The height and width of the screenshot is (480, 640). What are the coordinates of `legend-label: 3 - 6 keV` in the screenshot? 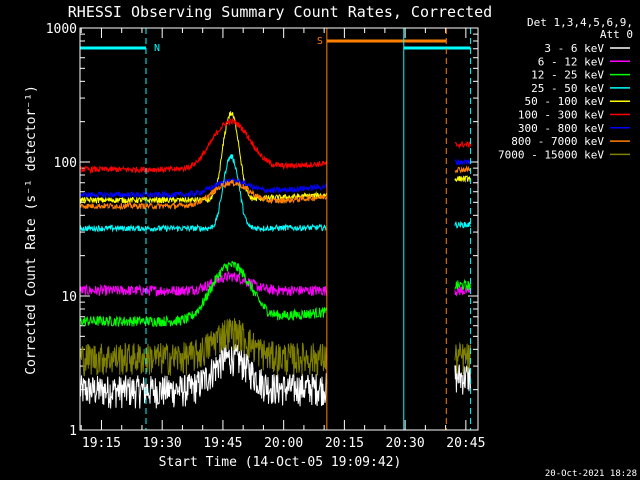 It's located at (574, 48).